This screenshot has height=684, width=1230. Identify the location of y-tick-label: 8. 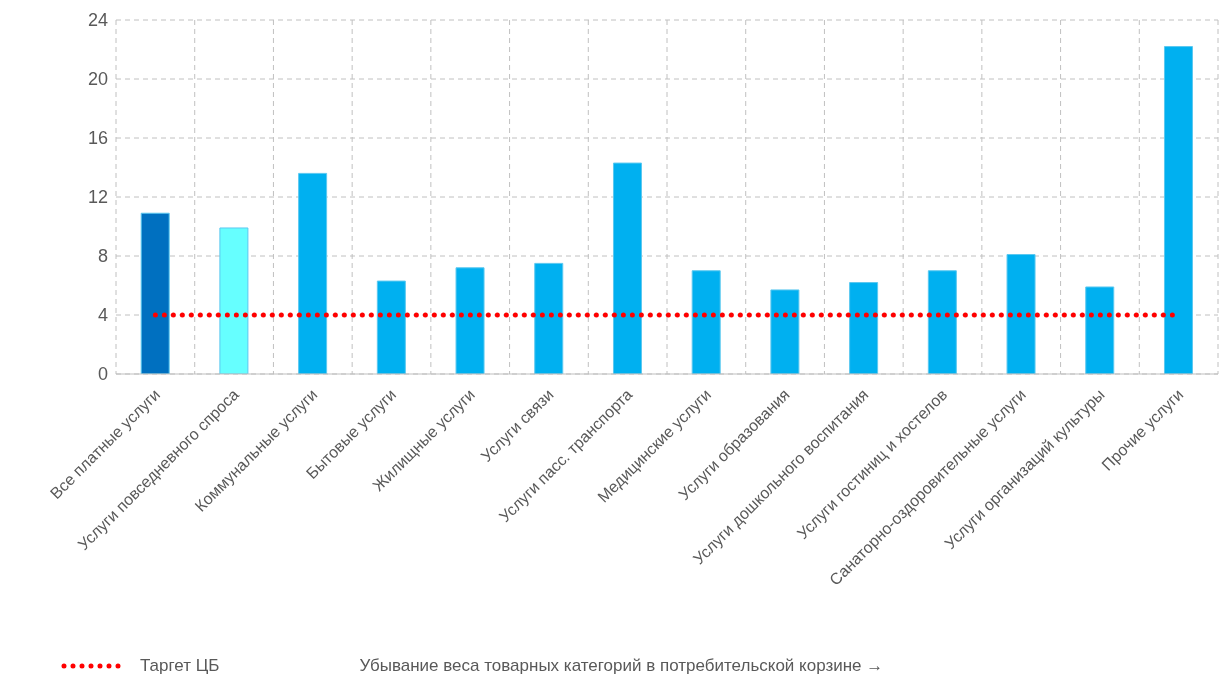
(102, 256).